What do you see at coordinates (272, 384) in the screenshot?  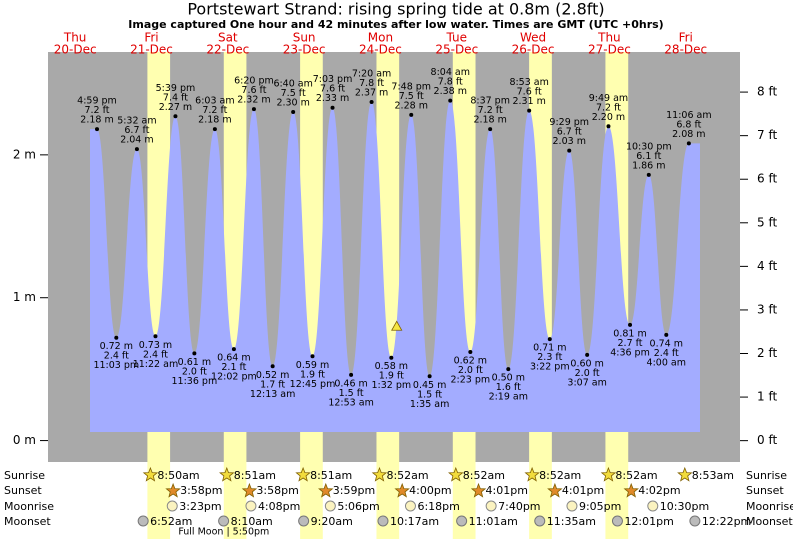 I see `tide-ft-label: 1.7 ft` at bounding box center [272, 384].